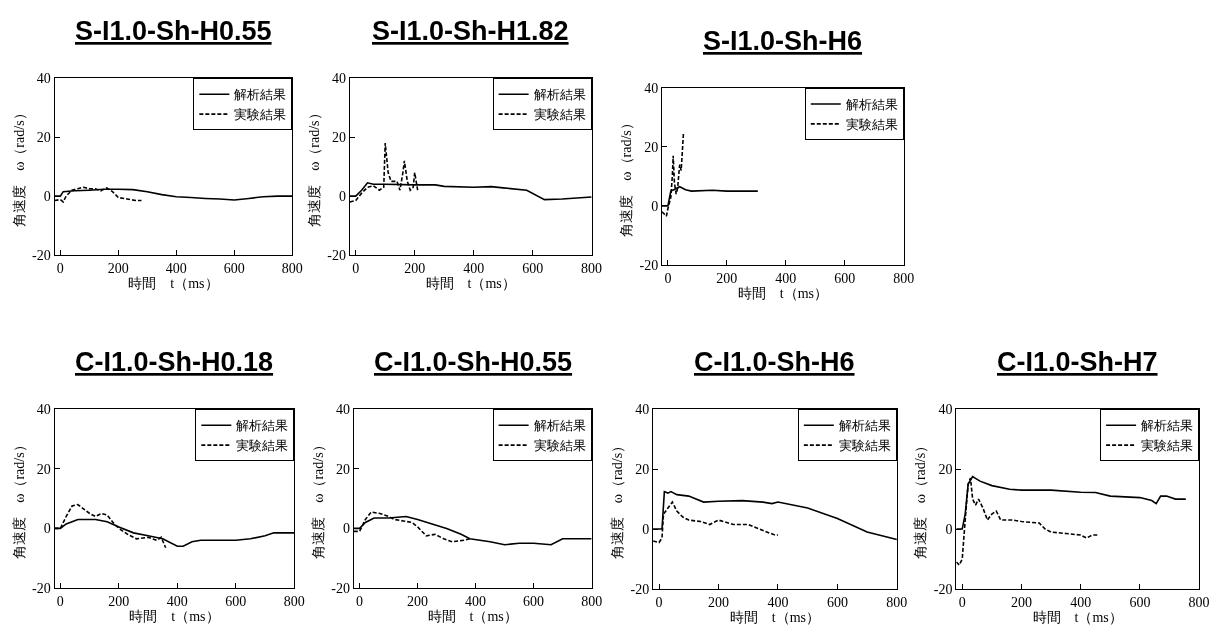 This screenshot has width=1222, height=635. Describe the element at coordinates (783, 41) in the screenshot. I see `chart-title: S-I1.0-Sh-H6` at that location.